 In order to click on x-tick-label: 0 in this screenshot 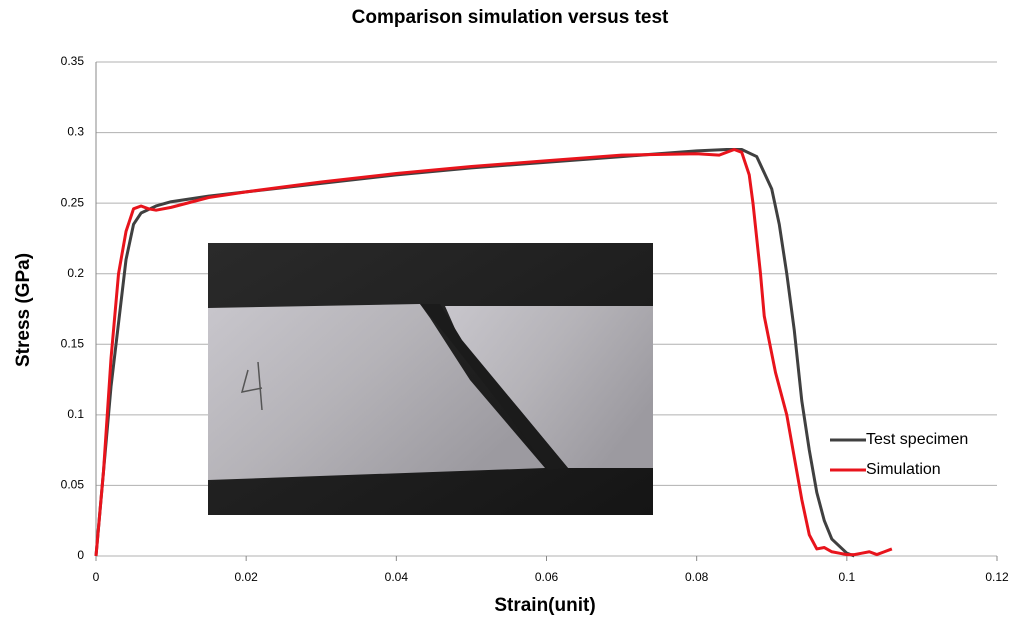, I will do `click(96, 577)`.